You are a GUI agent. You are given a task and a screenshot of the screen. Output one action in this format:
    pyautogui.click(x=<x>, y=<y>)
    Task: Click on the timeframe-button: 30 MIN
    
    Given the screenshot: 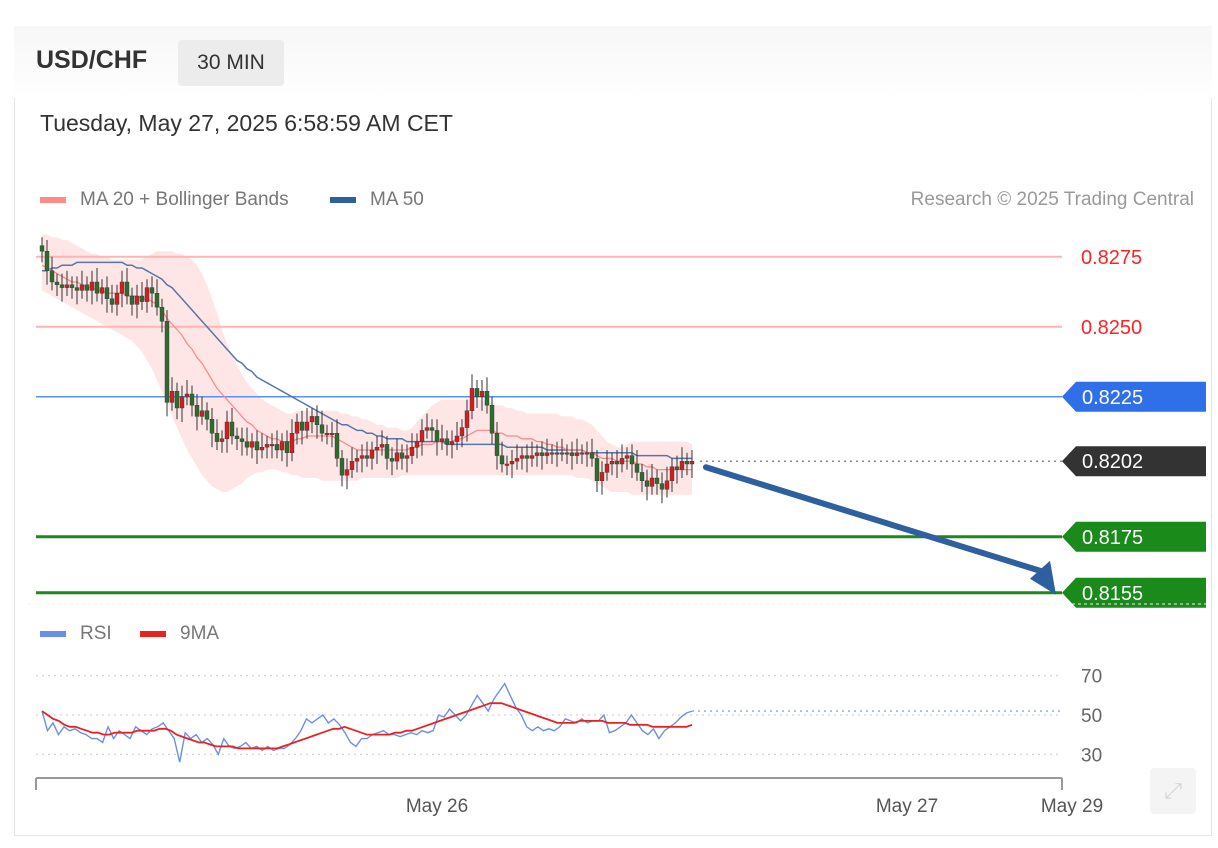 What is the action you would take?
    pyautogui.click(x=231, y=63)
    